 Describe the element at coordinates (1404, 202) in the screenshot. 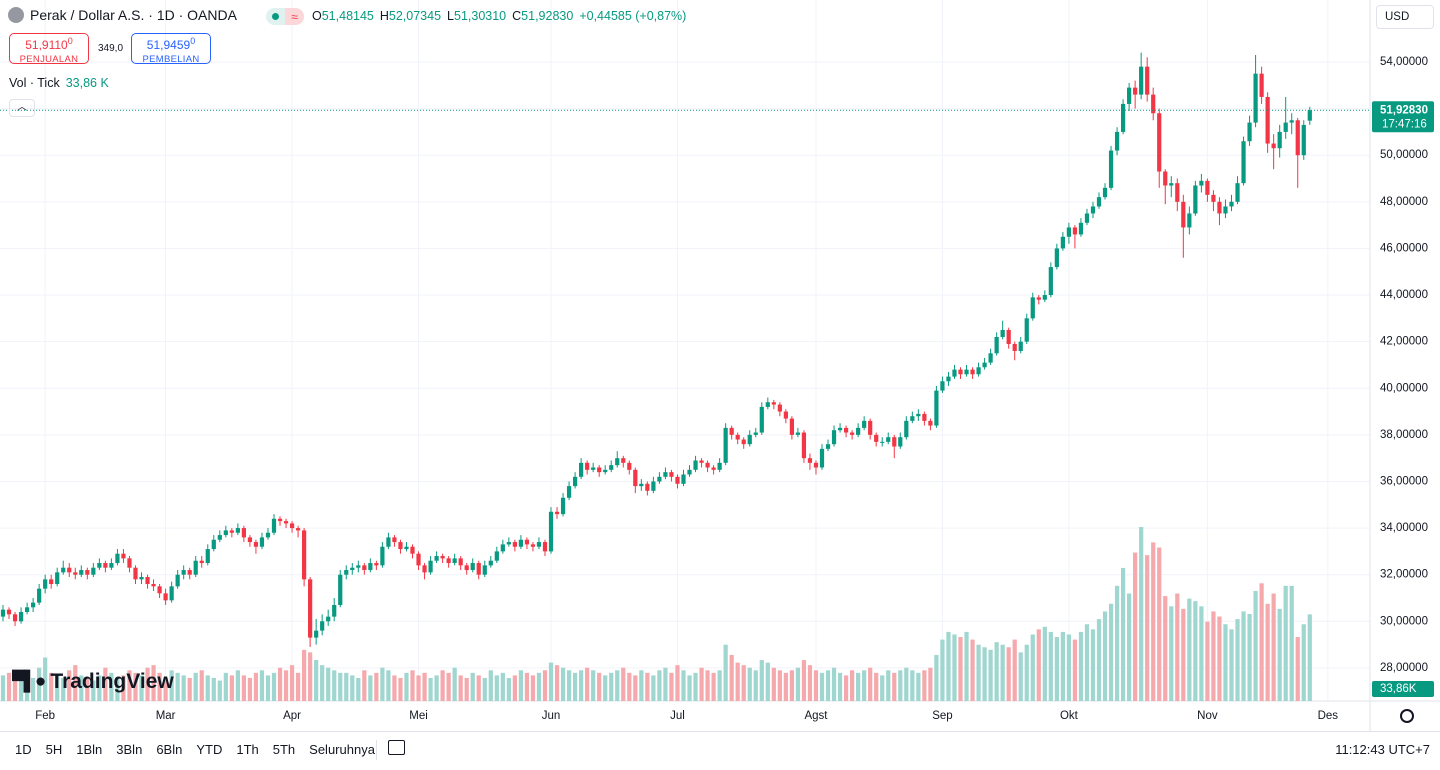

I see `y-tick-label: 48,00000` at that location.